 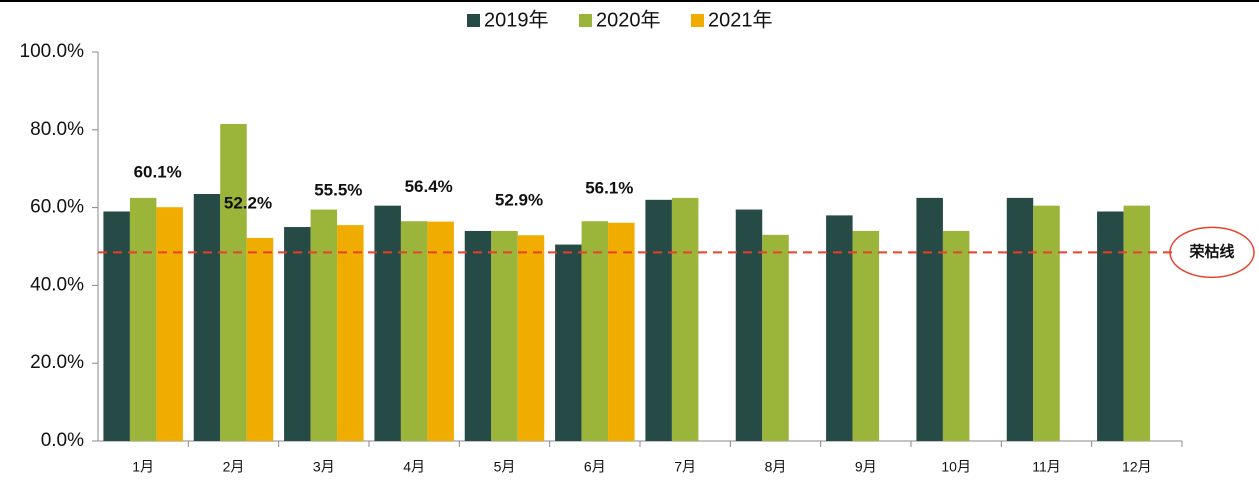 I want to click on x-tick-label: 6月, so click(x=595, y=467).